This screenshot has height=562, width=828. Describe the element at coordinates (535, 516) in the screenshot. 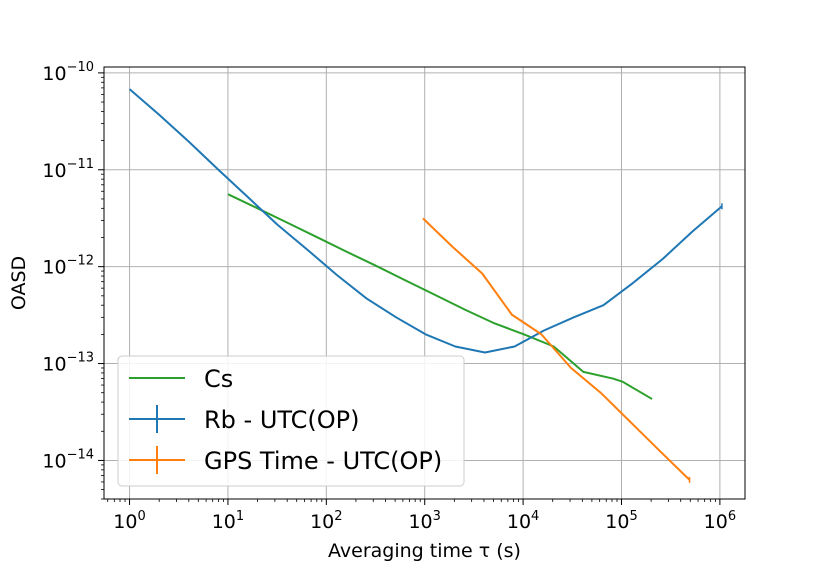

I see `x-tick-exponent: 4` at that location.